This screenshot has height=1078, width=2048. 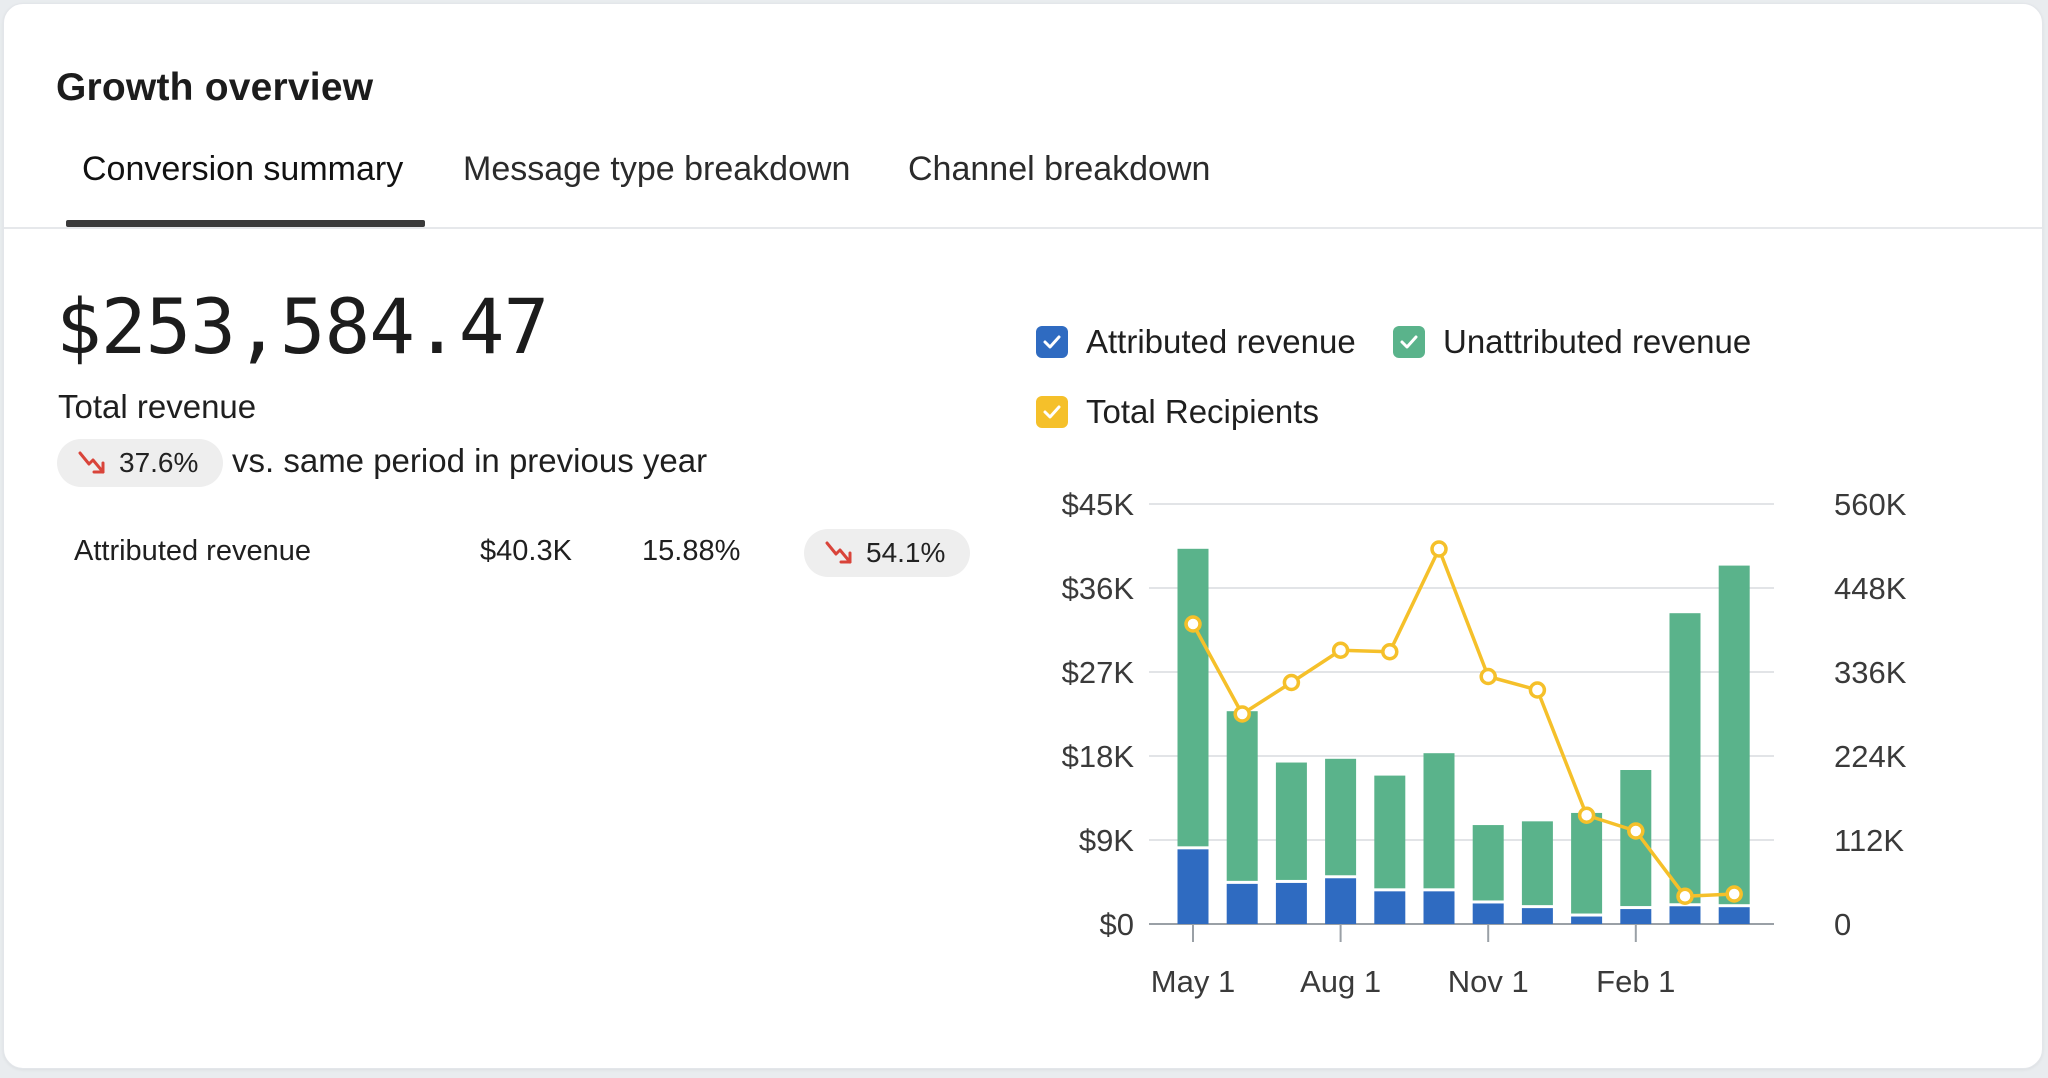 What do you see at coordinates (1340, 981) in the screenshot?
I see `x-tick-label: Aug 1` at bounding box center [1340, 981].